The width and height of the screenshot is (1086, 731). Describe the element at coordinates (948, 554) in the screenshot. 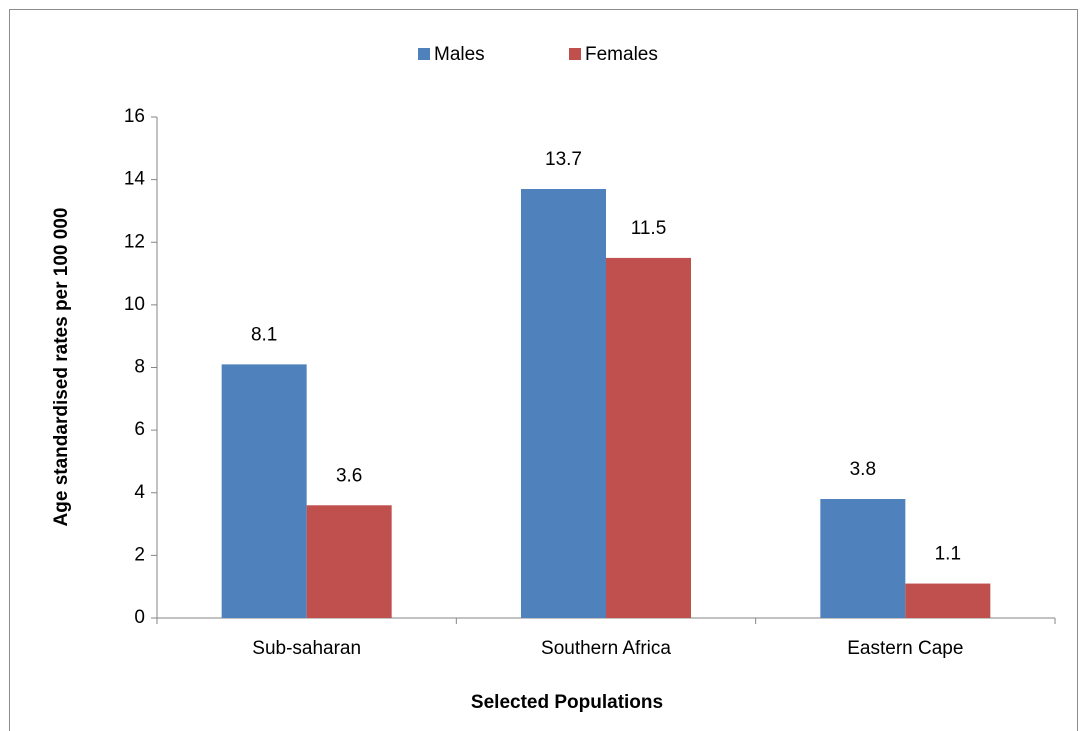

I see `data-label: 1.1` at that location.